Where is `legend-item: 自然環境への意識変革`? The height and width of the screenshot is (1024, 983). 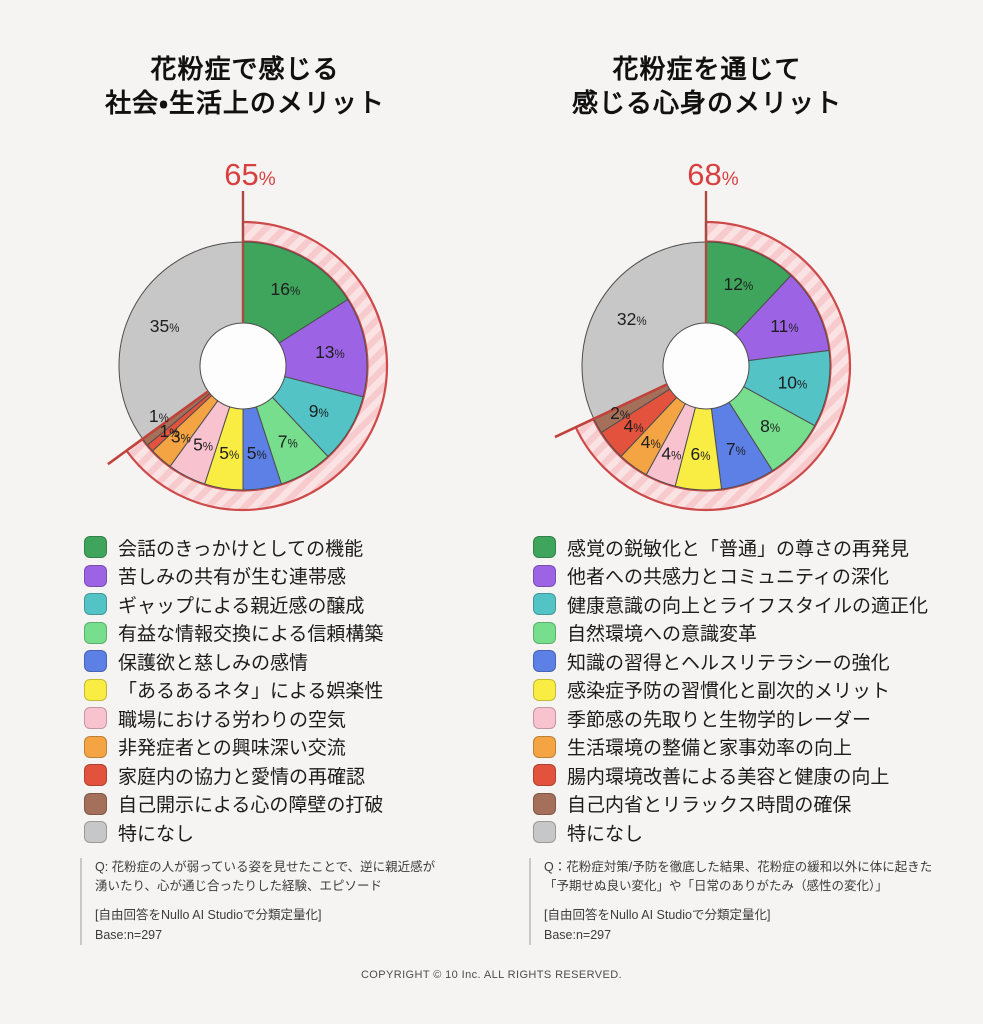
legend-item: 自然環境への意識変革 is located at coordinates (730, 633).